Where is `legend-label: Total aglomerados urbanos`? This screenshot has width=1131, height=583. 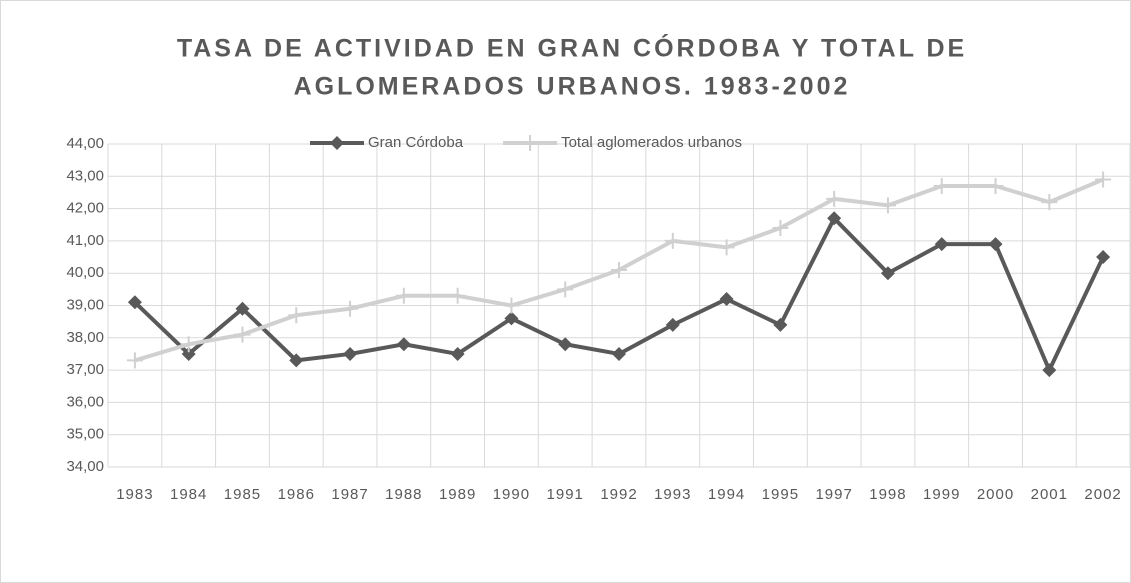 legend-label: Total aglomerados urbanos is located at coordinates (651, 142).